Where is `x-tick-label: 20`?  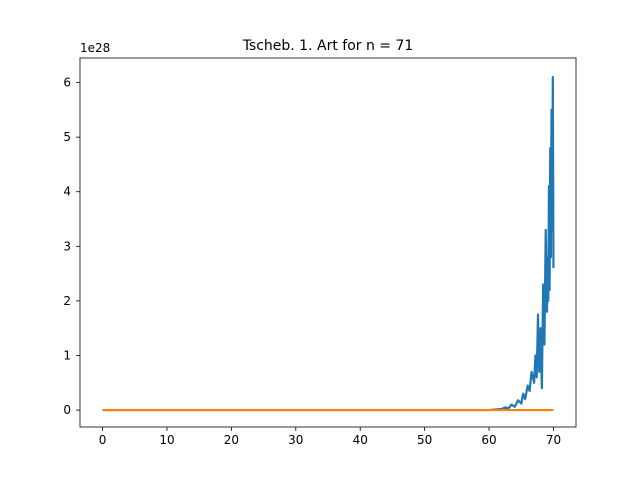
x-tick-label: 20 is located at coordinates (231, 440).